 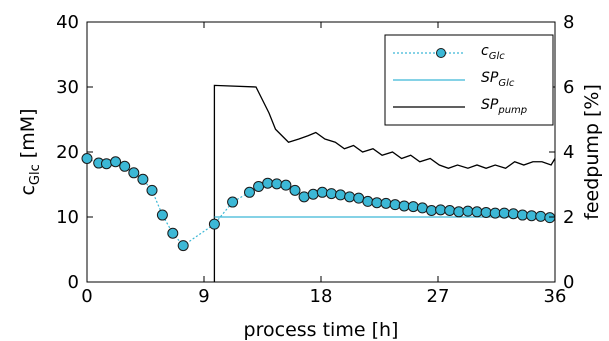 I want to click on x-tick-label: 18, so click(x=321, y=296).